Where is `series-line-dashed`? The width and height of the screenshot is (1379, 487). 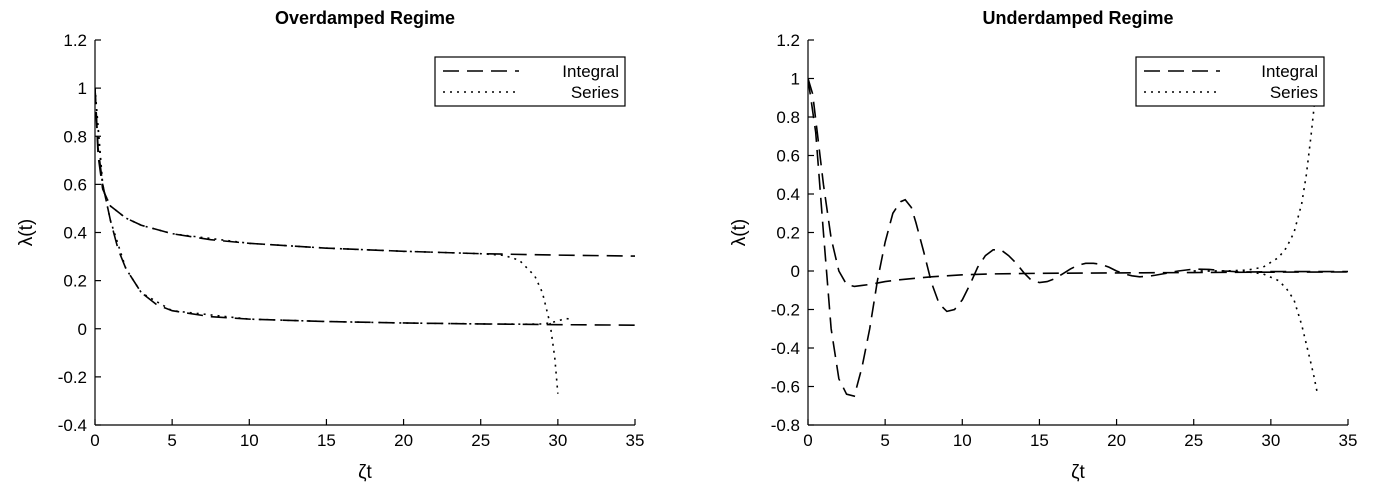 series-line-dashed is located at coordinates (365, 172).